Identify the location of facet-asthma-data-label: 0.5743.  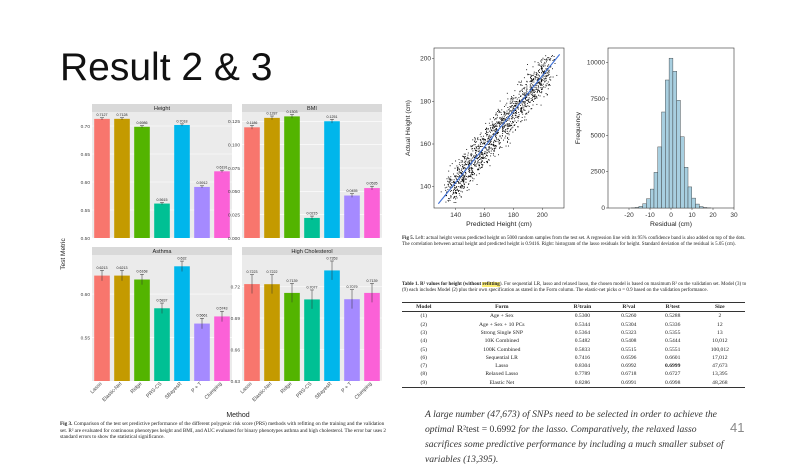
(222, 309).